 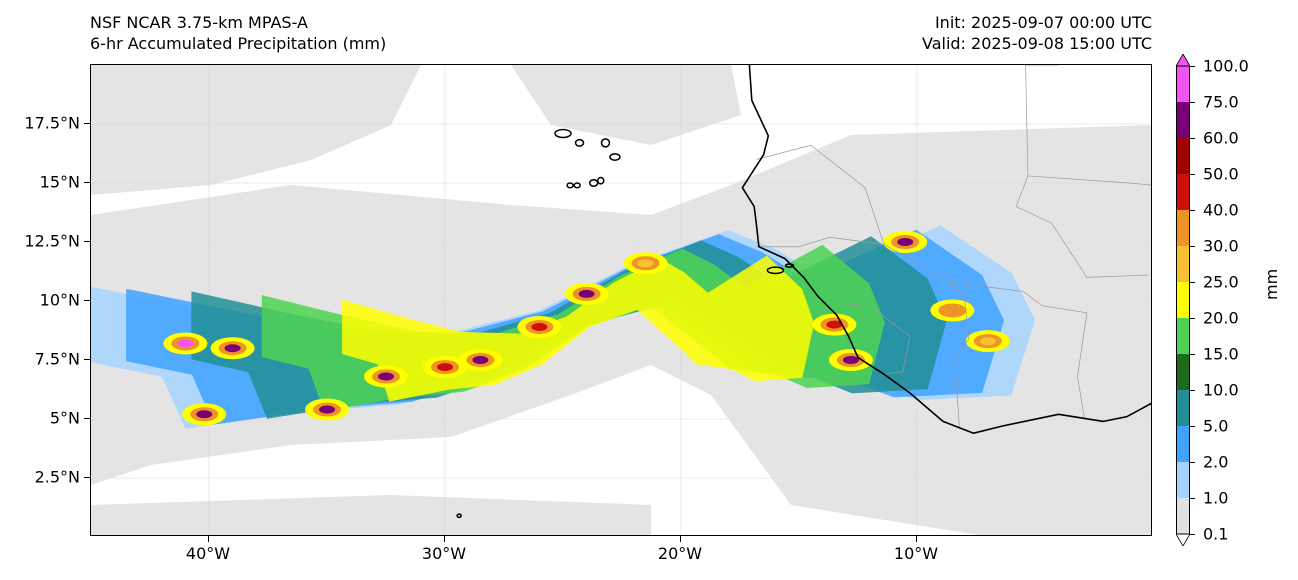 I want to click on colorbar-level-label: 75.0, so click(x=1221, y=102).